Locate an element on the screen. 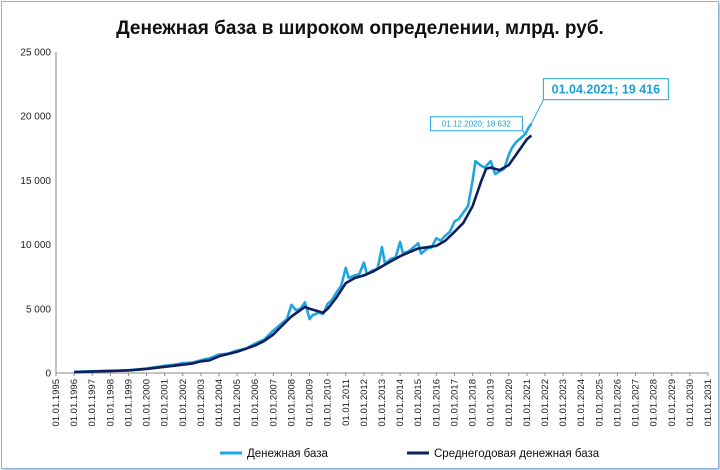 The height and width of the screenshot is (470, 720). x-tick-label: 01.01.2004 is located at coordinates (219, 403).